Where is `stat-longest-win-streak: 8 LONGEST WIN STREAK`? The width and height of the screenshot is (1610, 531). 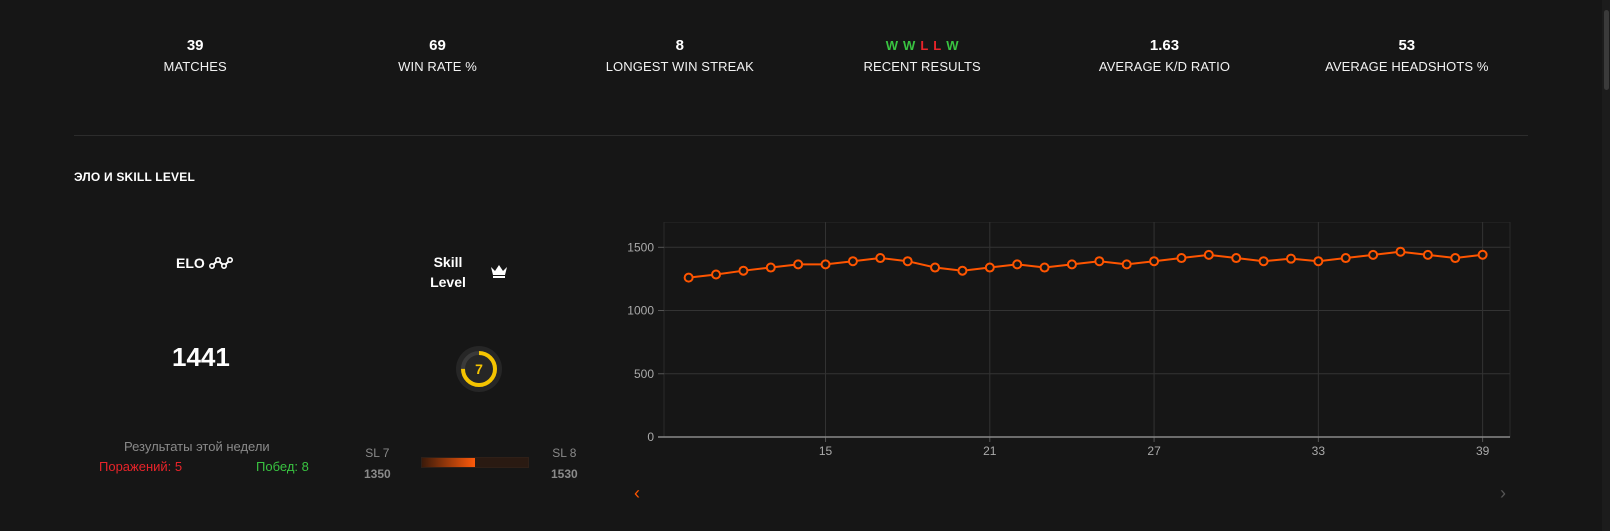
stat-longest-win-streak: 8 LONGEST WIN STREAK is located at coordinates (680, 61).